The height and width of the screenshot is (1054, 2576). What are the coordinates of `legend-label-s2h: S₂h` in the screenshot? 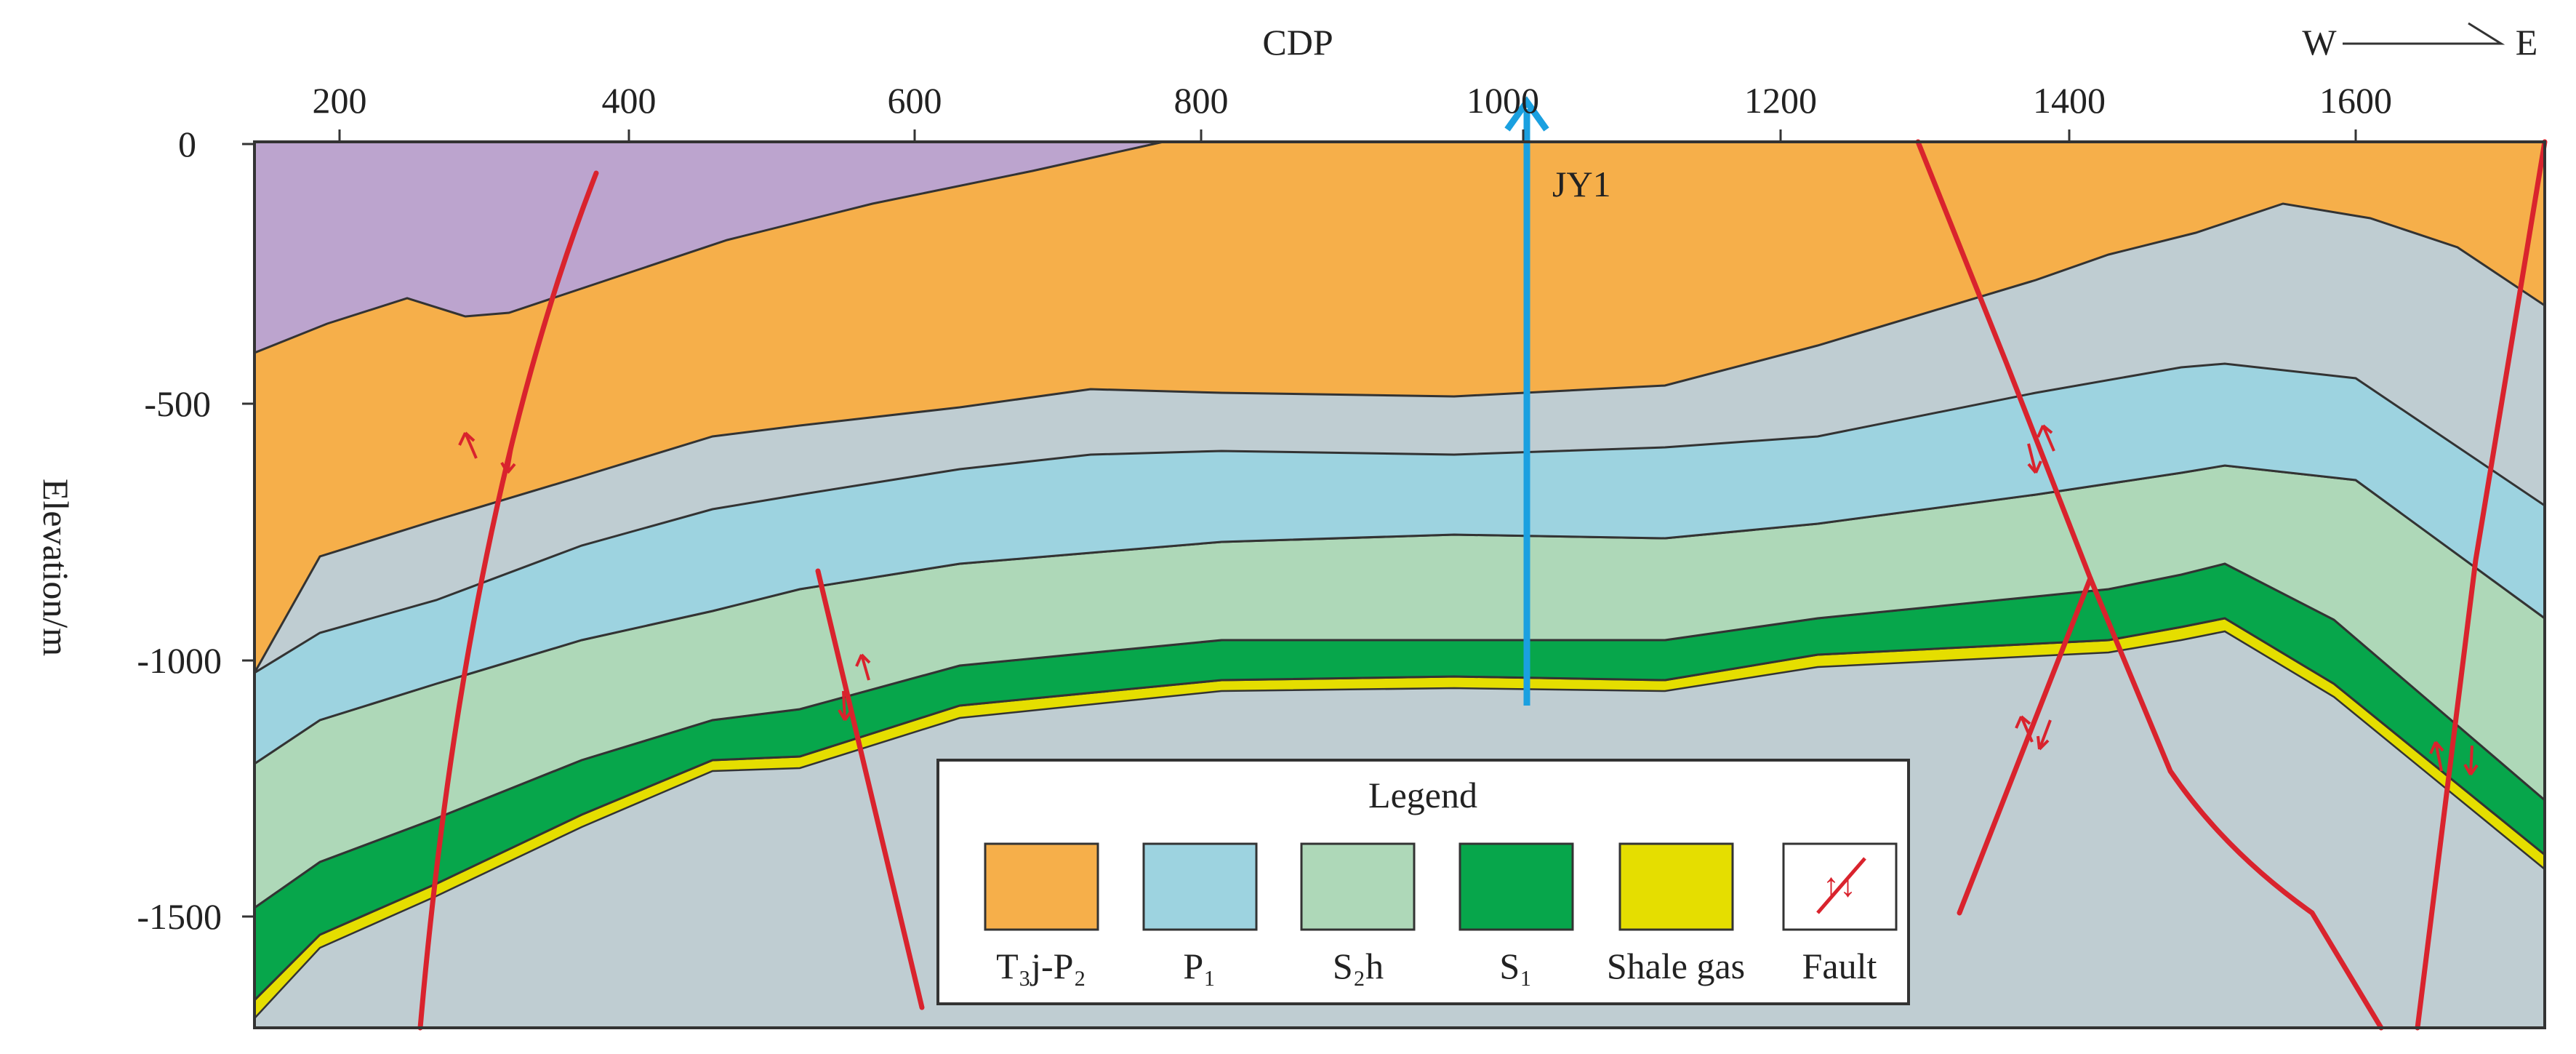 It's located at (1359, 966).